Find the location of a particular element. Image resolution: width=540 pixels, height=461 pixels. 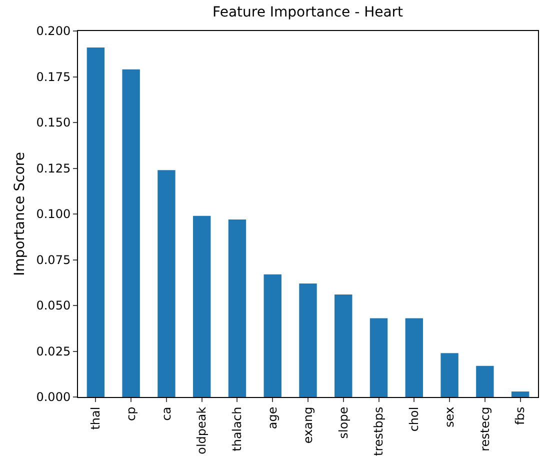

chart-title: Feature Importance - Heart is located at coordinates (308, 12).